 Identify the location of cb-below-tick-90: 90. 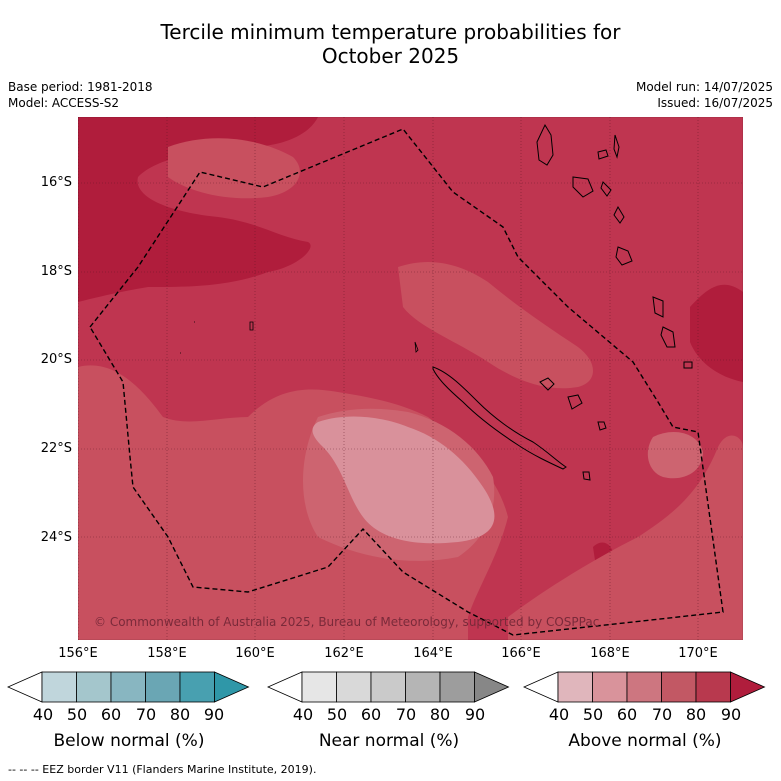
(214, 714).